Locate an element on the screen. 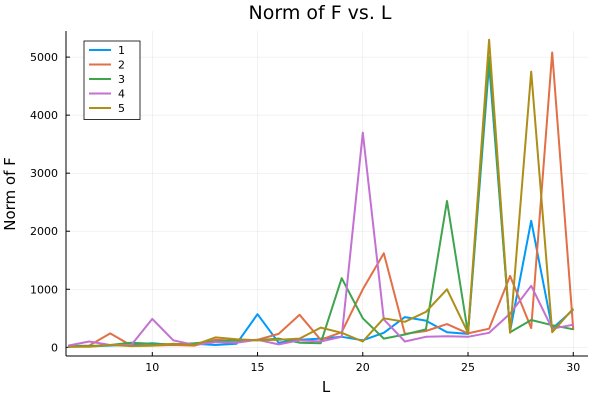 The width and height of the screenshot is (600, 400). y-tick-label: 4000 is located at coordinates (44, 115).